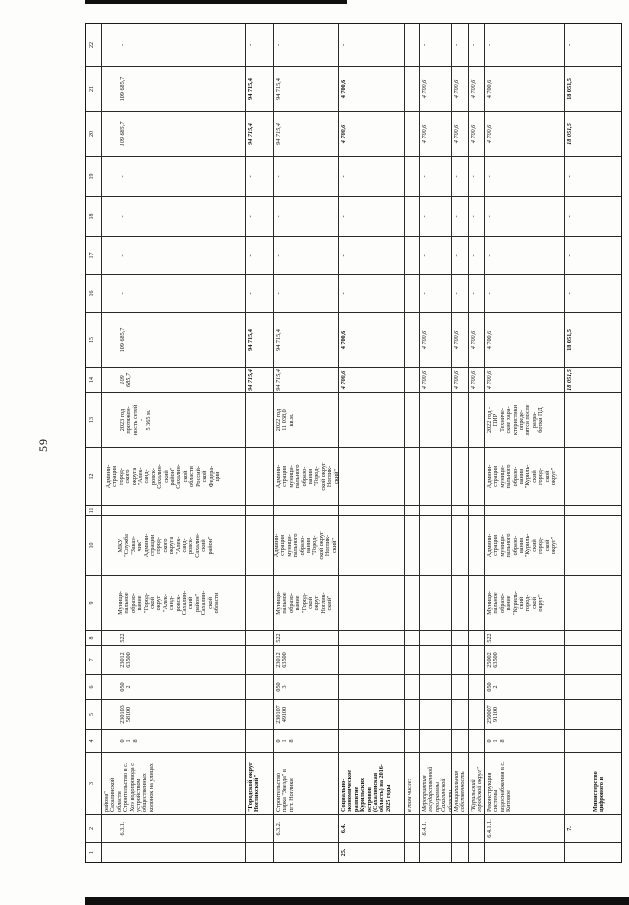 The image size is (629, 905). What do you see at coordinates (43, 445) in the screenshot?
I see `page-number: 59` at bounding box center [43, 445].